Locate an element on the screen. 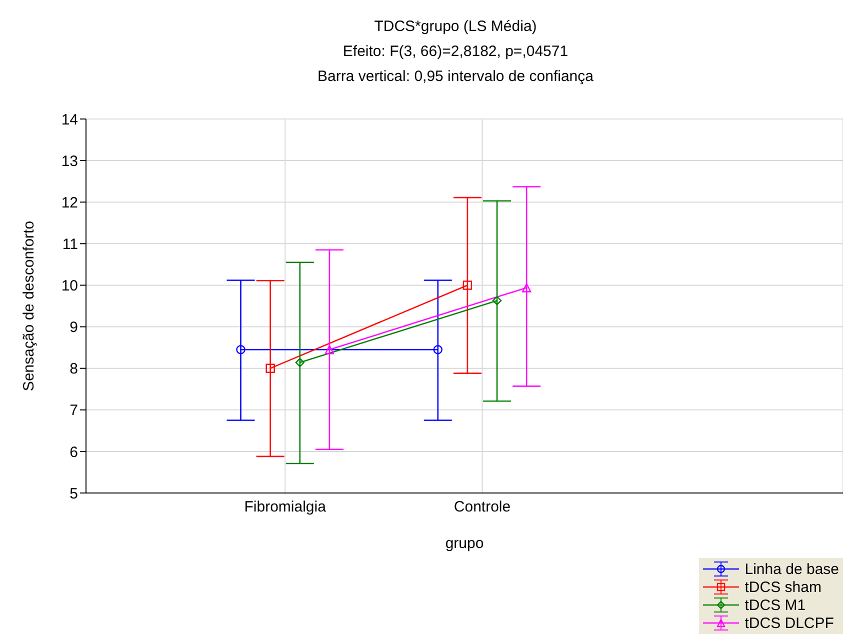 The height and width of the screenshot is (638, 851). y-tick-label: 5 is located at coordinates (74, 493).